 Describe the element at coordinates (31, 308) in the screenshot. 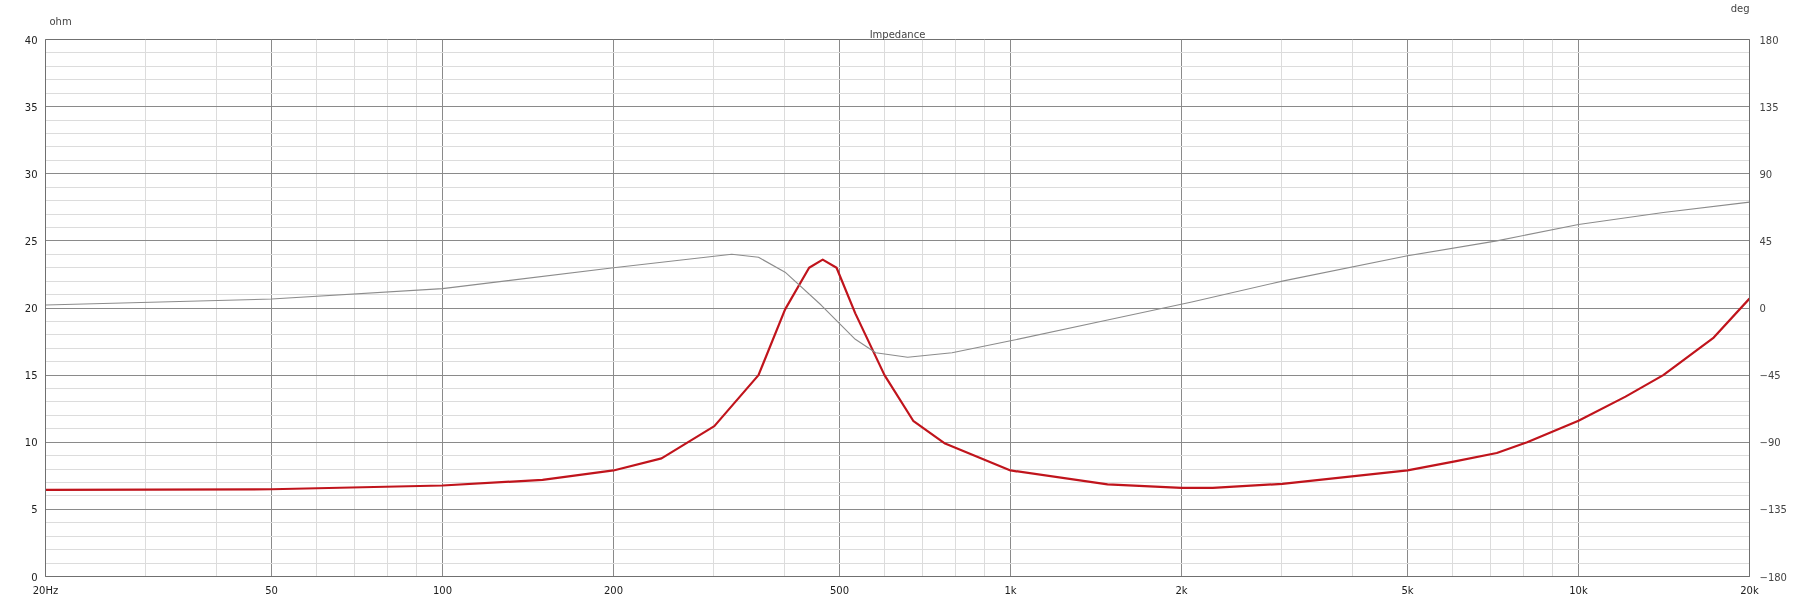

I see `y-tick-label: 20` at that location.